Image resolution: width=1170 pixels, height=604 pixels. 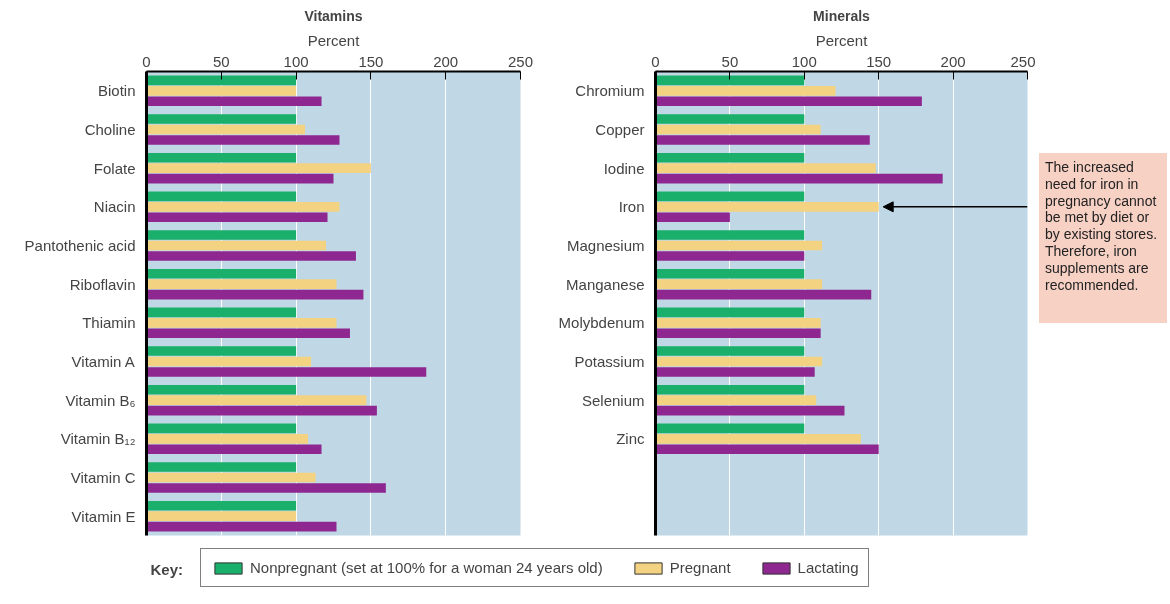 I want to click on y-tick-label: Zinc, so click(x=630, y=439).